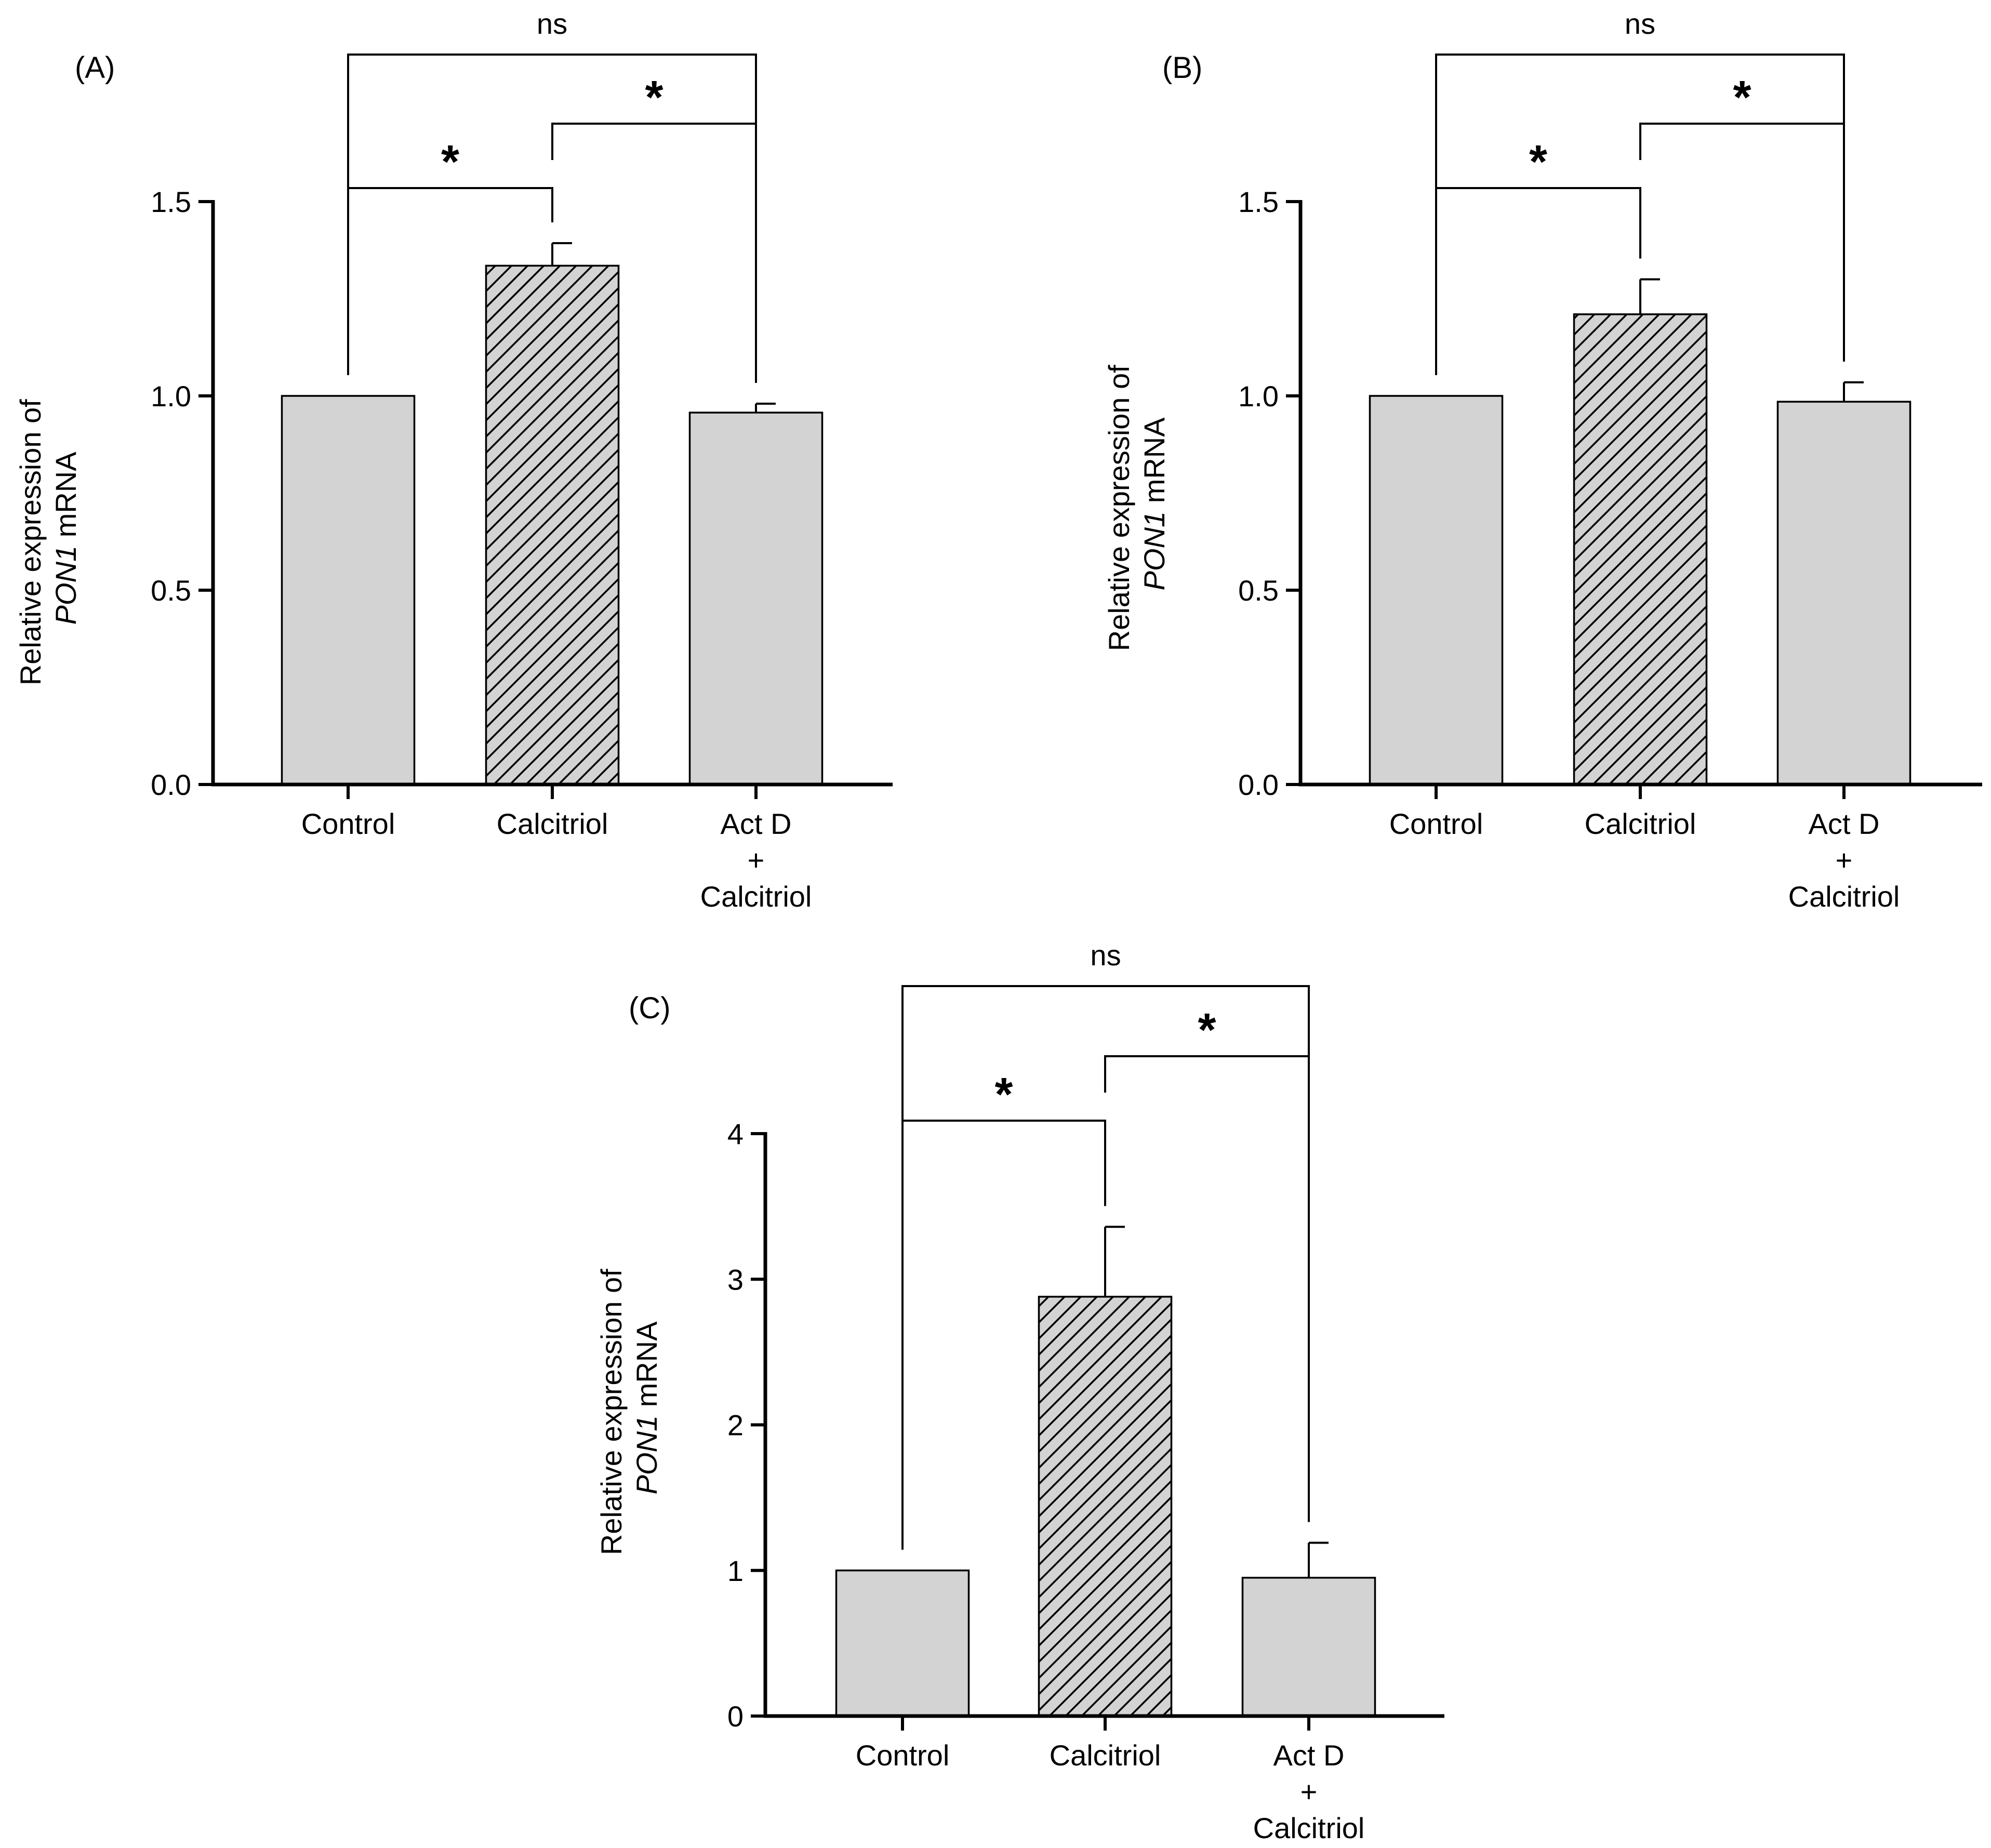 The height and width of the screenshot is (1848, 1991). Describe the element at coordinates (735, 1425) in the screenshot. I see `y-tick-label: 2` at that location.